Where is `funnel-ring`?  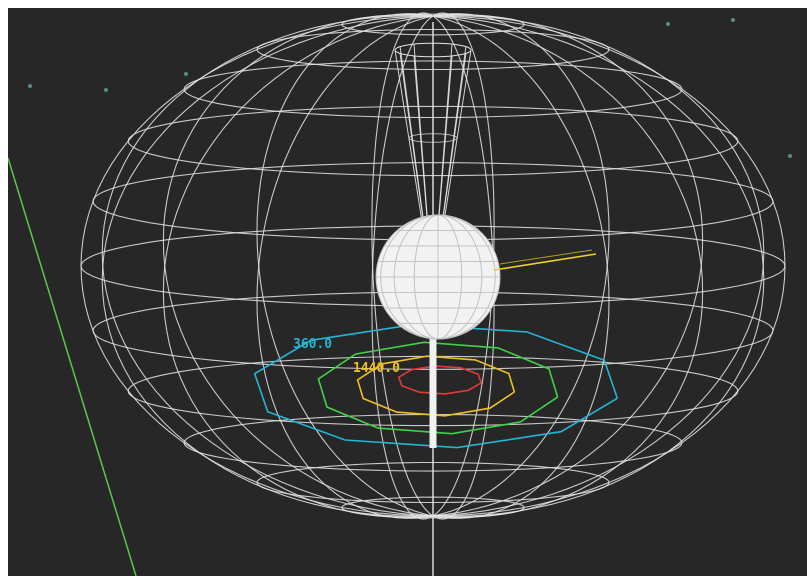
funnel-ring is located at coordinates (433, 138).